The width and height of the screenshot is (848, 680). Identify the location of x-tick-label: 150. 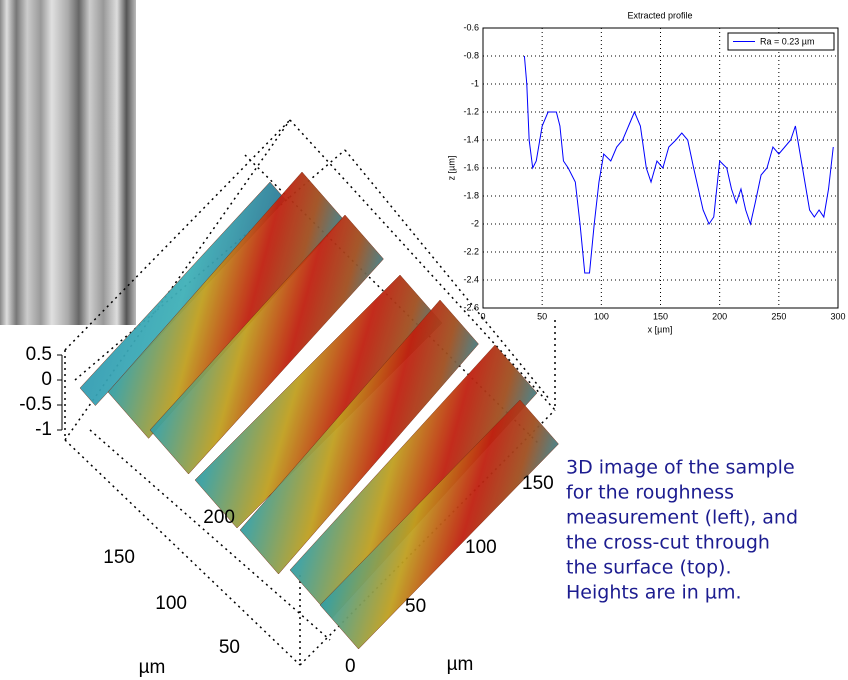
(660, 316).